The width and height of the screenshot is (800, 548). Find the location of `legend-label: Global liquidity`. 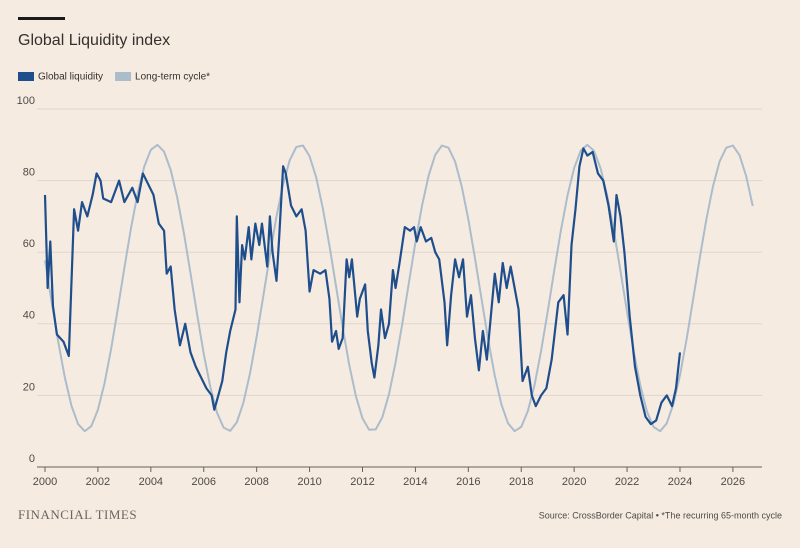

legend-label: Global liquidity is located at coordinates (70, 77).